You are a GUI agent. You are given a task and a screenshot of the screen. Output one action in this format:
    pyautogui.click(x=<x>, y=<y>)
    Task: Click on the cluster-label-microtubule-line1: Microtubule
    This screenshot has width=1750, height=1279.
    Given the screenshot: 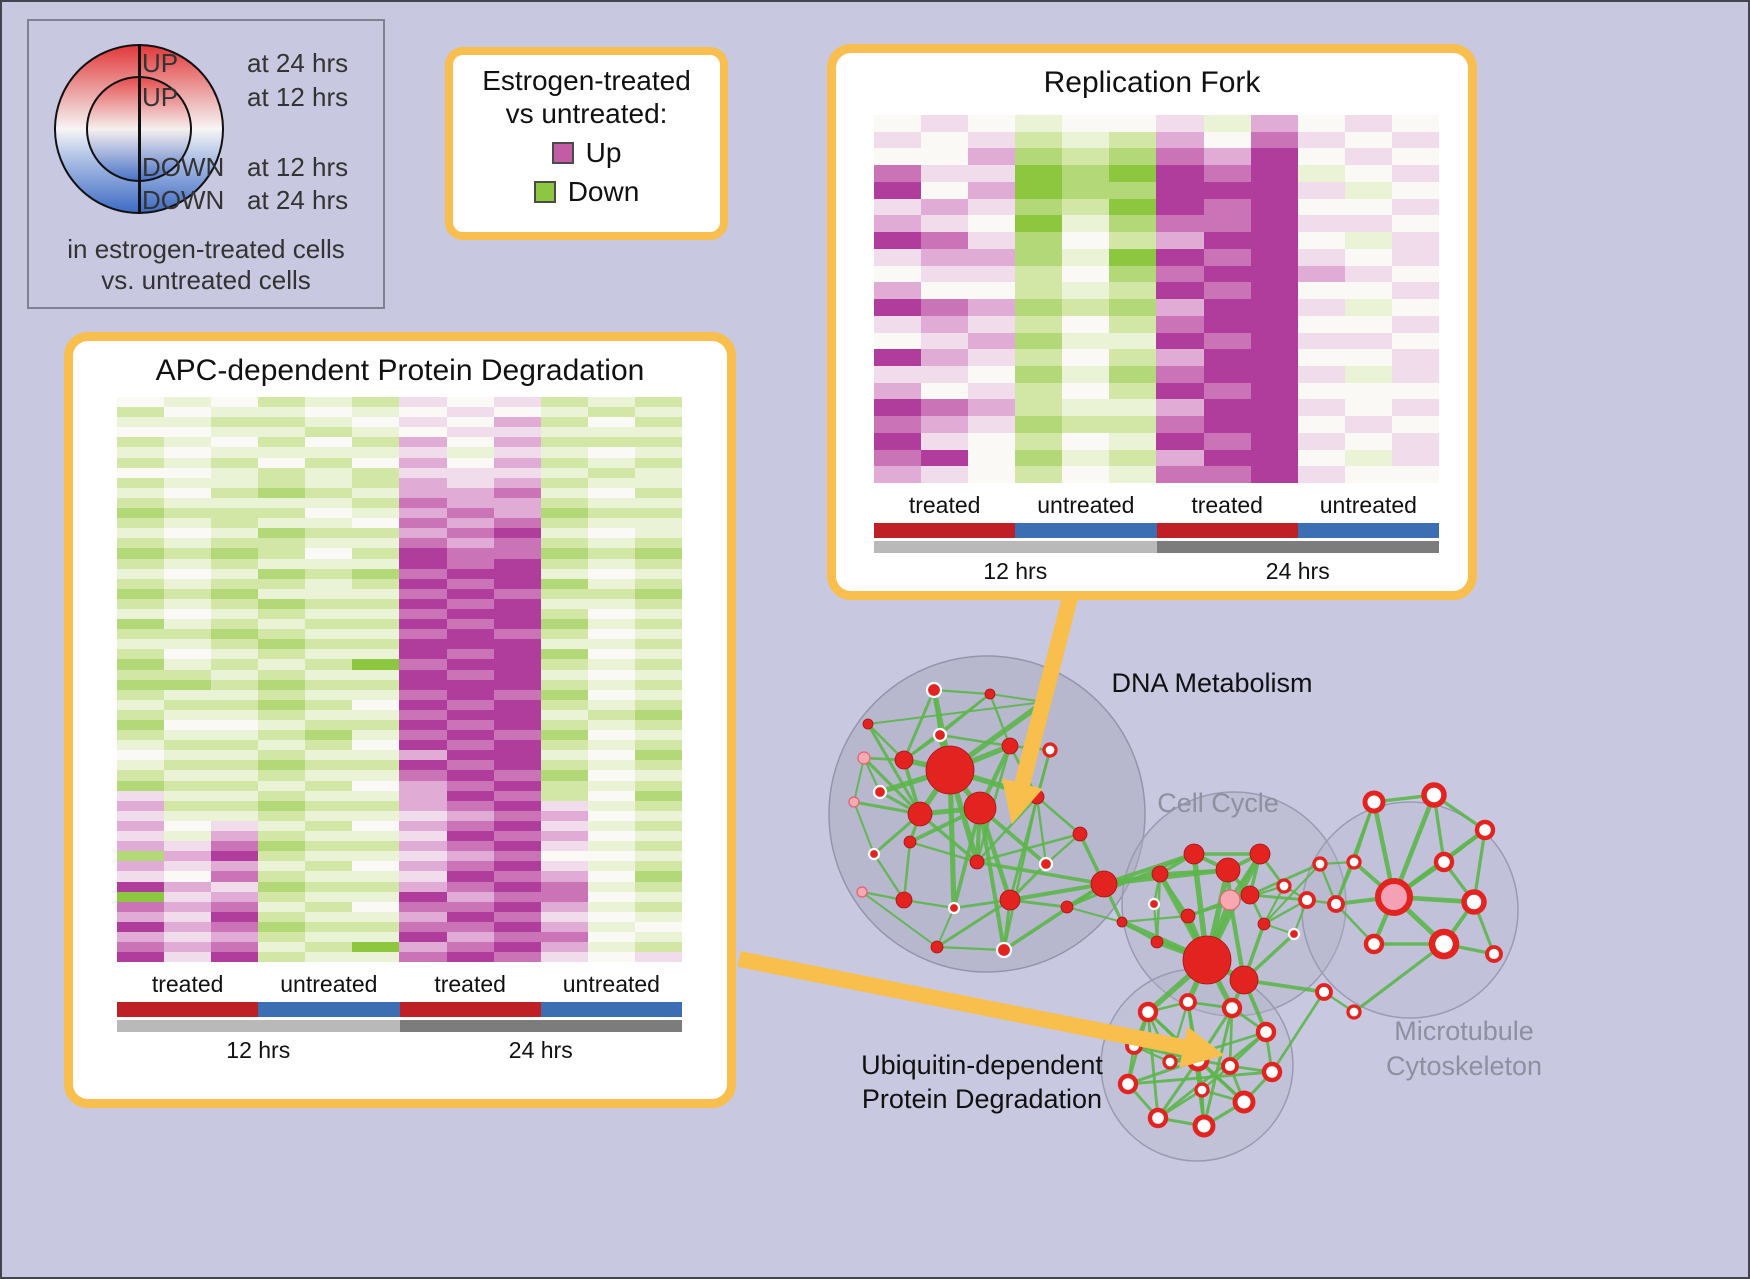 What is the action you would take?
    pyautogui.click(x=1464, y=1031)
    